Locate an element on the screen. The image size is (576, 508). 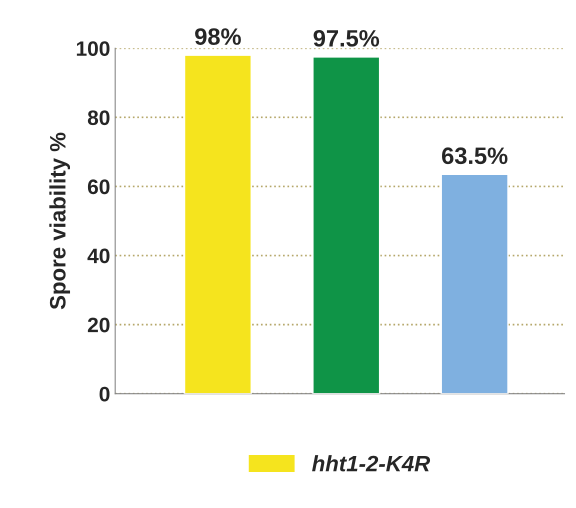
legend-label: hht1-2-K4R is located at coordinates (371, 463).